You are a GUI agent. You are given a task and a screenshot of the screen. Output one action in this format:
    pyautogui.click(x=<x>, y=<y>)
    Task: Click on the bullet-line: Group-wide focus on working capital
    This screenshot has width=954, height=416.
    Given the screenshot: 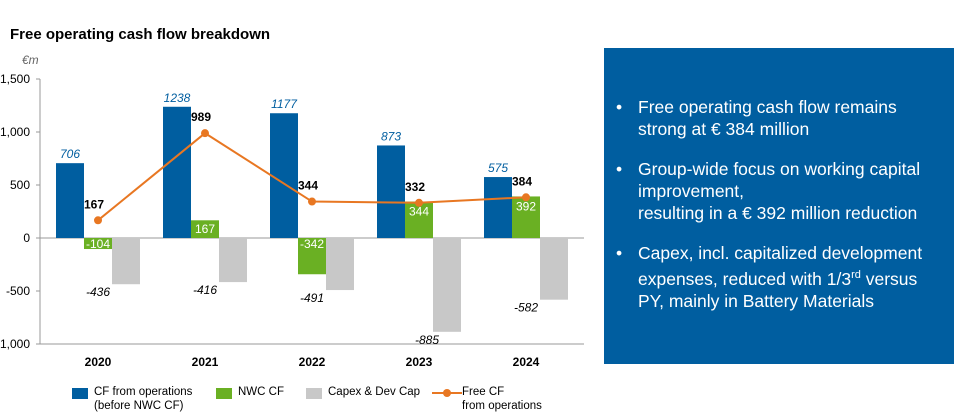 What is the action you would take?
    pyautogui.click(x=779, y=169)
    